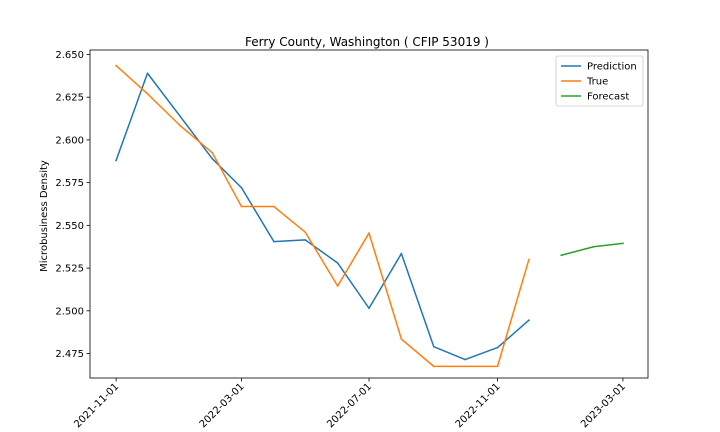 This screenshot has width=720, height=432. Describe the element at coordinates (349, 405) in the screenshot. I see `x-tick-label: 2022-07-01` at that location.